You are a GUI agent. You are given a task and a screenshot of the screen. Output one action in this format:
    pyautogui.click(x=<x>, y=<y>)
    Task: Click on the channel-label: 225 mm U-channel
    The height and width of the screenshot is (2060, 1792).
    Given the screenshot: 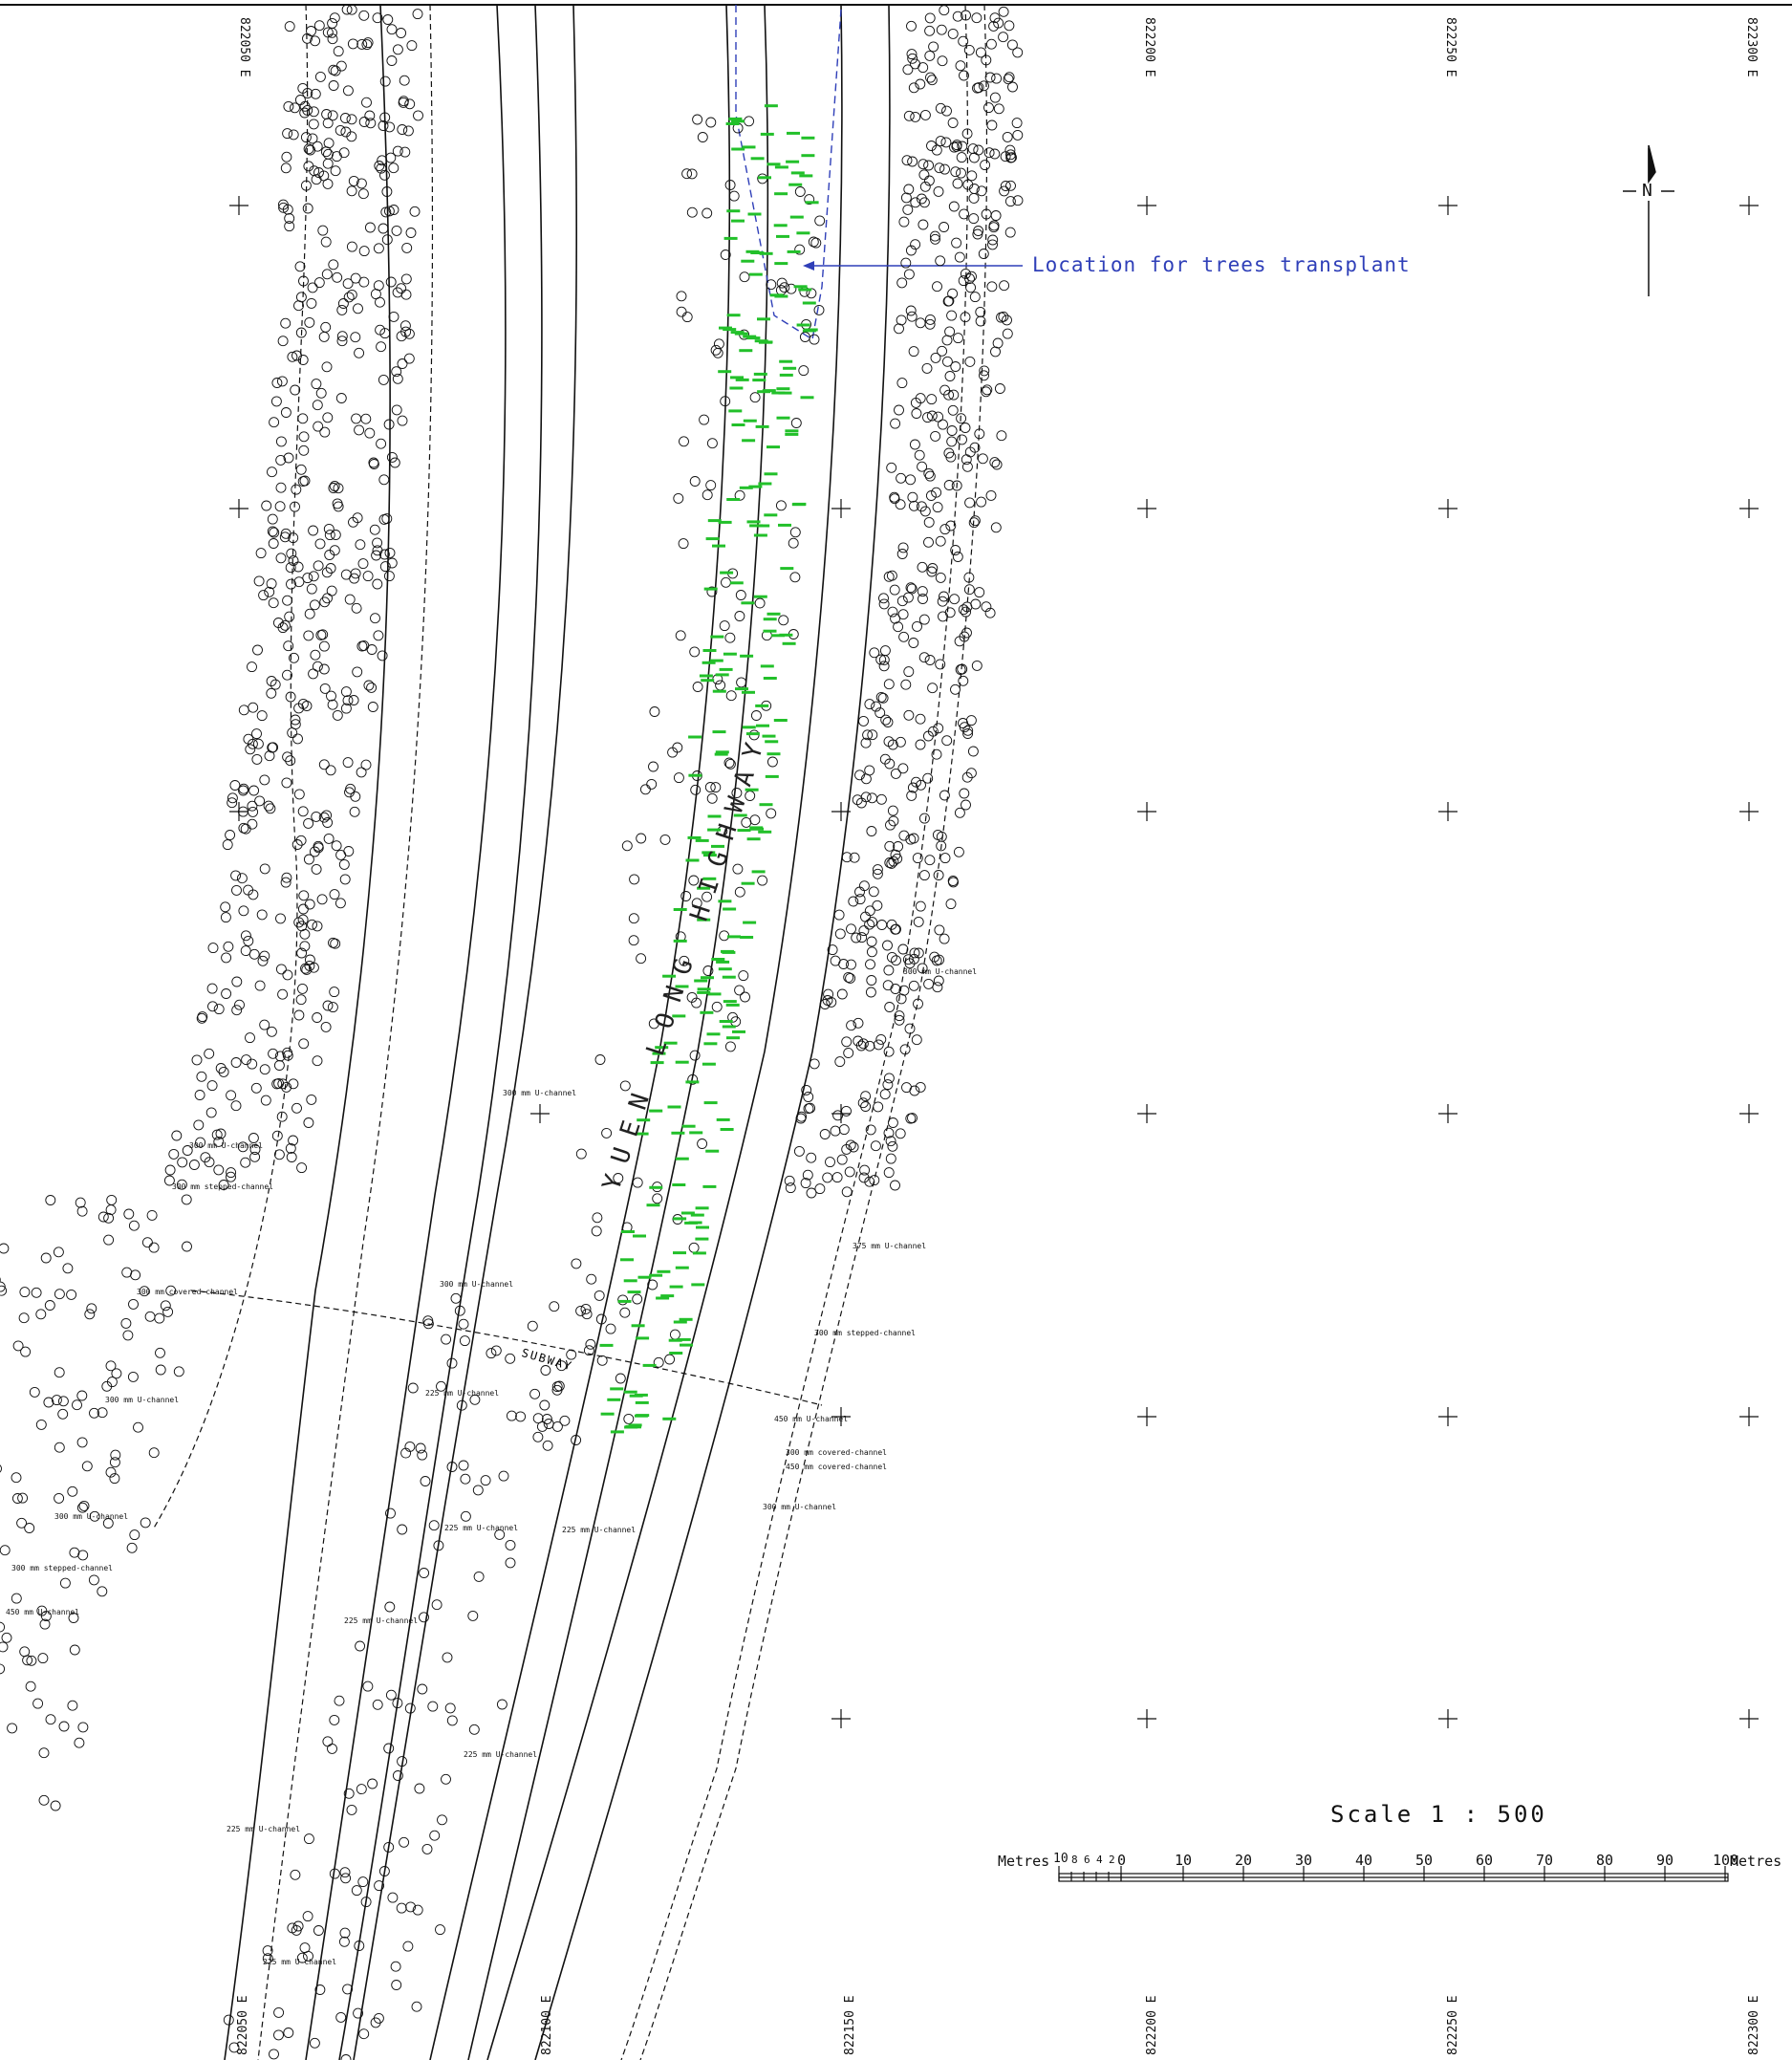 What is the action you would take?
    pyautogui.click(x=462, y=1394)
    